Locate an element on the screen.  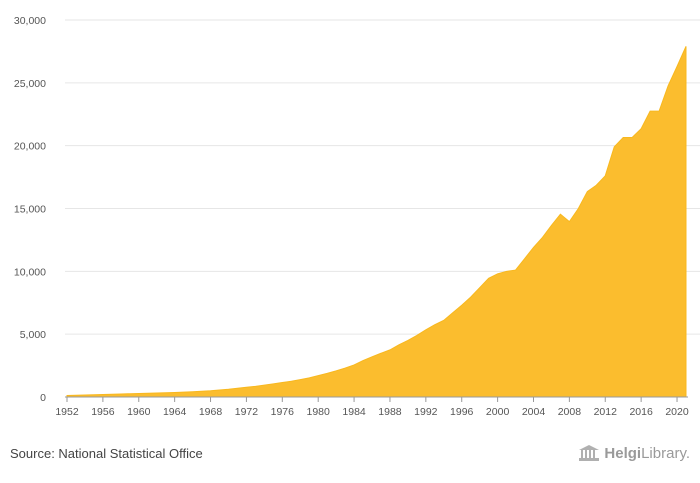
x-tick-label: 2020 is located at coordinates (677, 412).